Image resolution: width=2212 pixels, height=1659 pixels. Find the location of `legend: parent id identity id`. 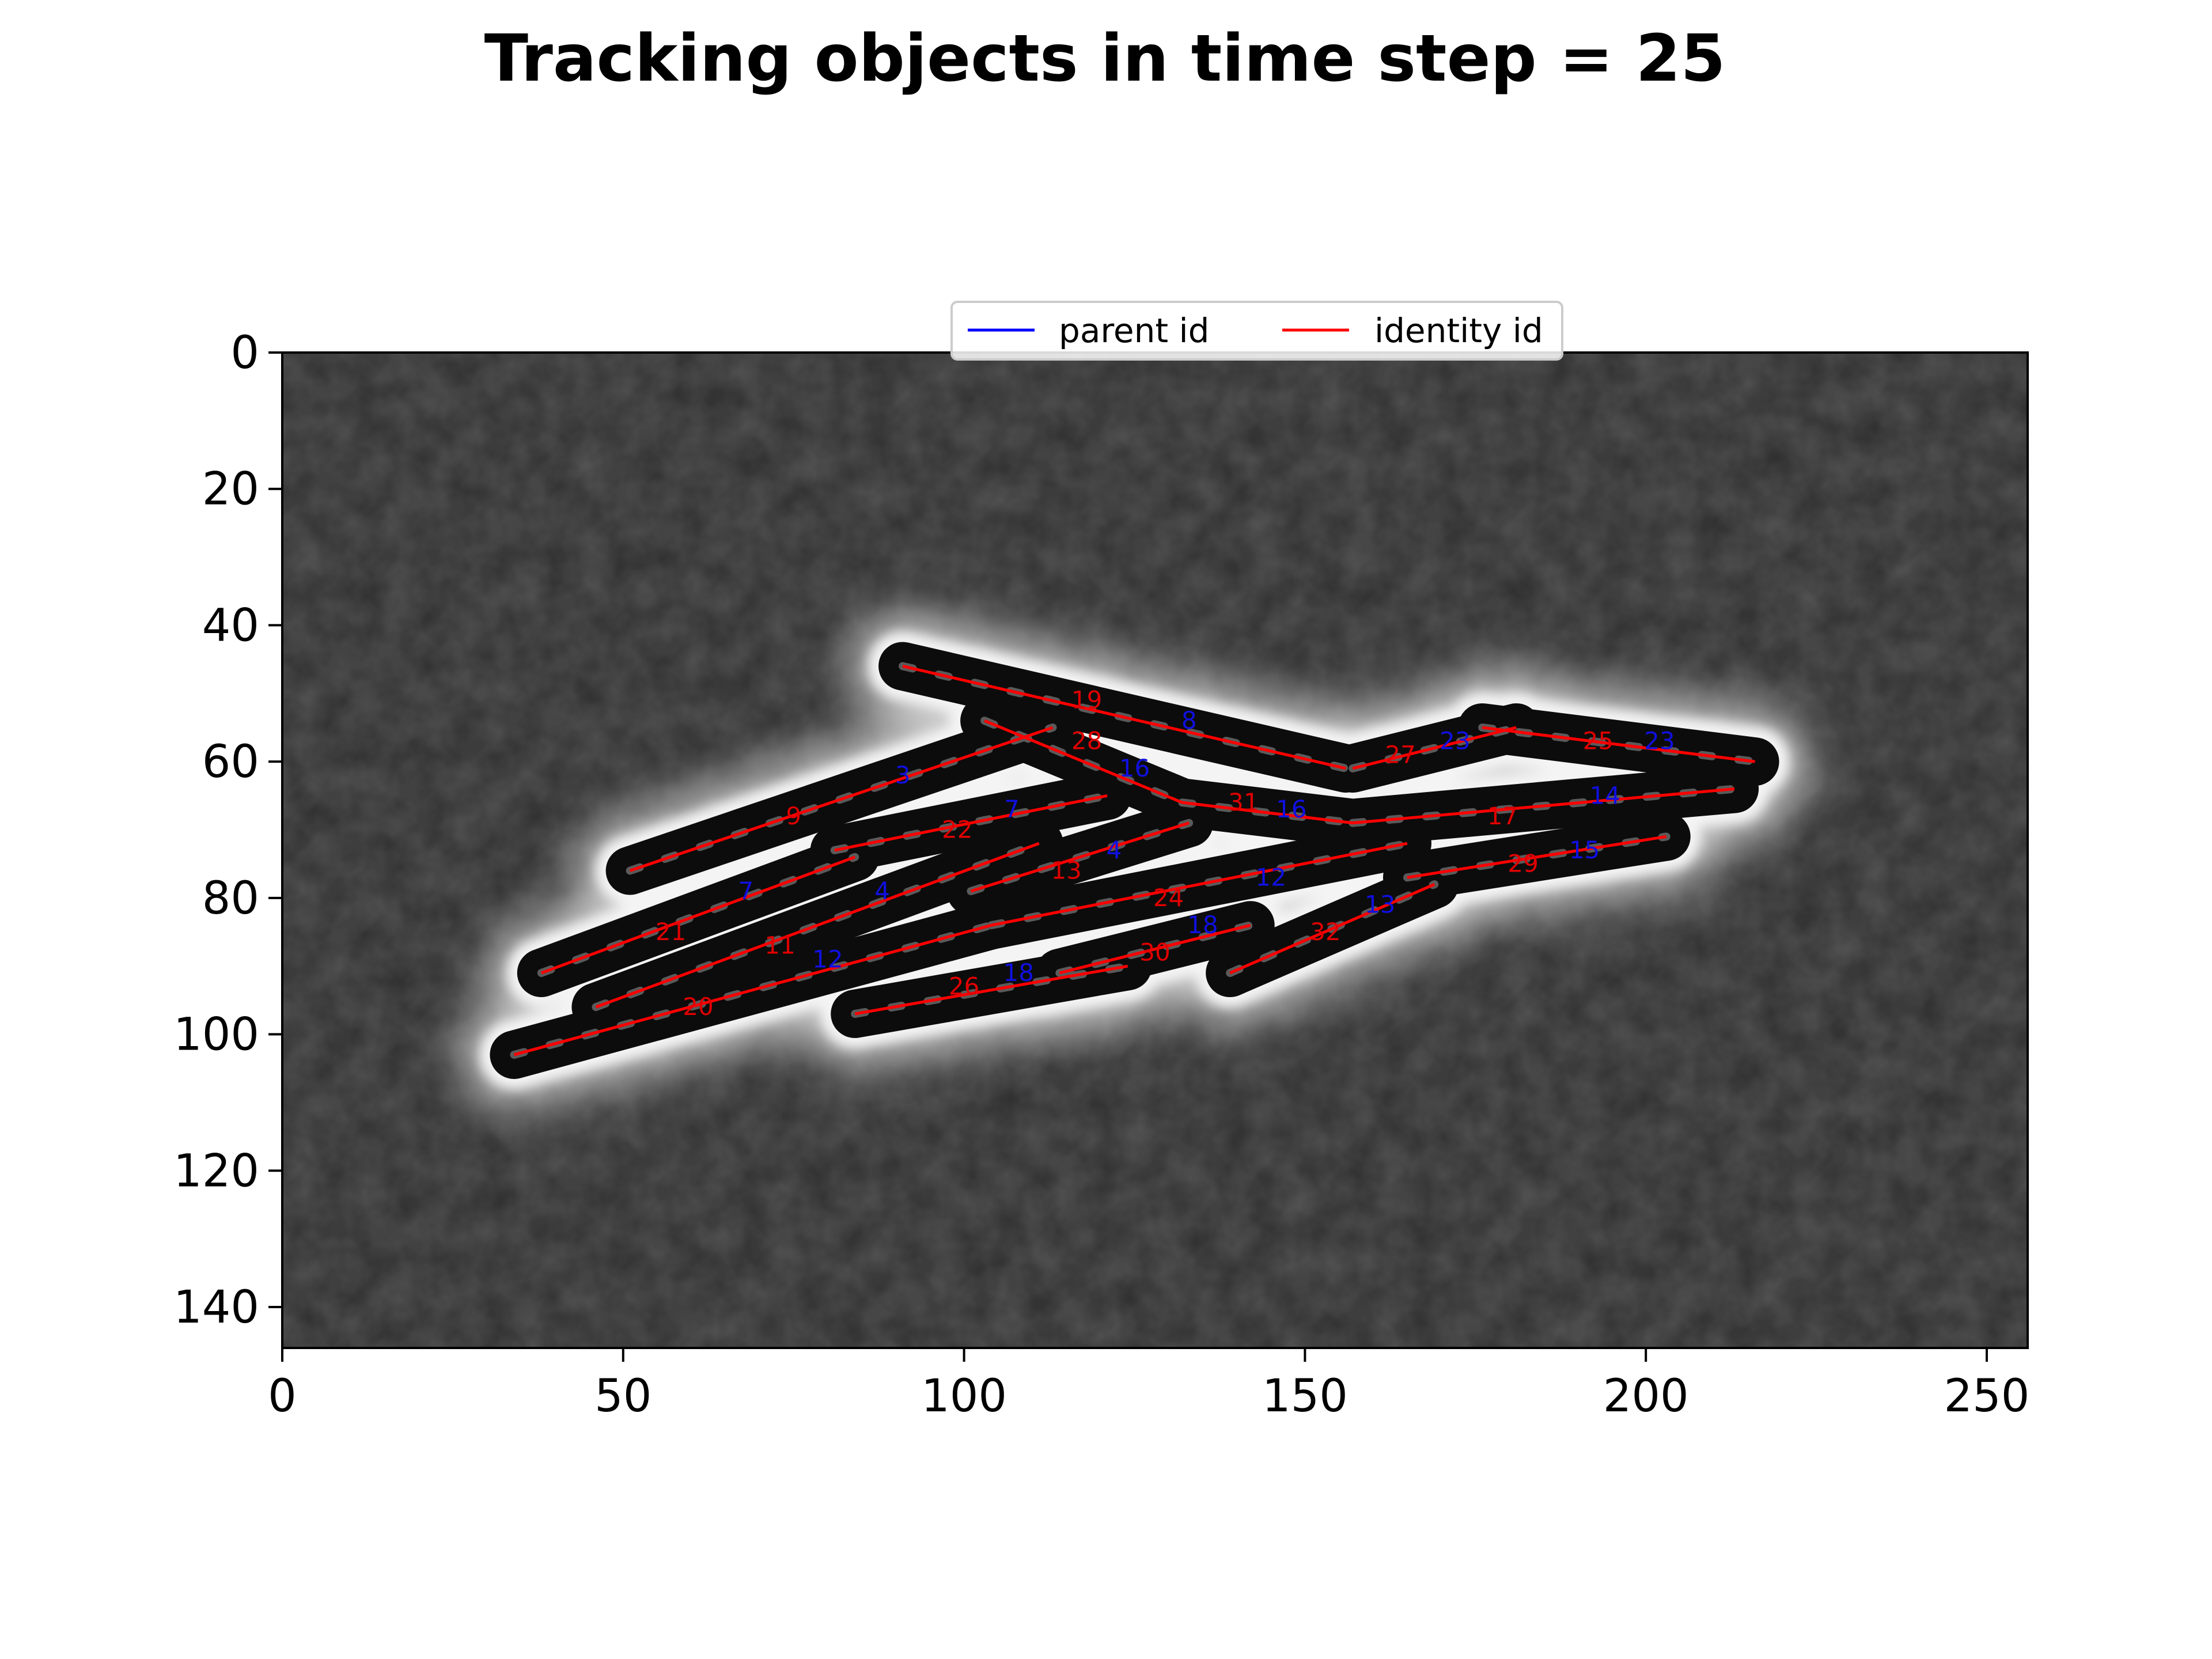

legend: parent id identity id is located at coordinates (1256, 331).